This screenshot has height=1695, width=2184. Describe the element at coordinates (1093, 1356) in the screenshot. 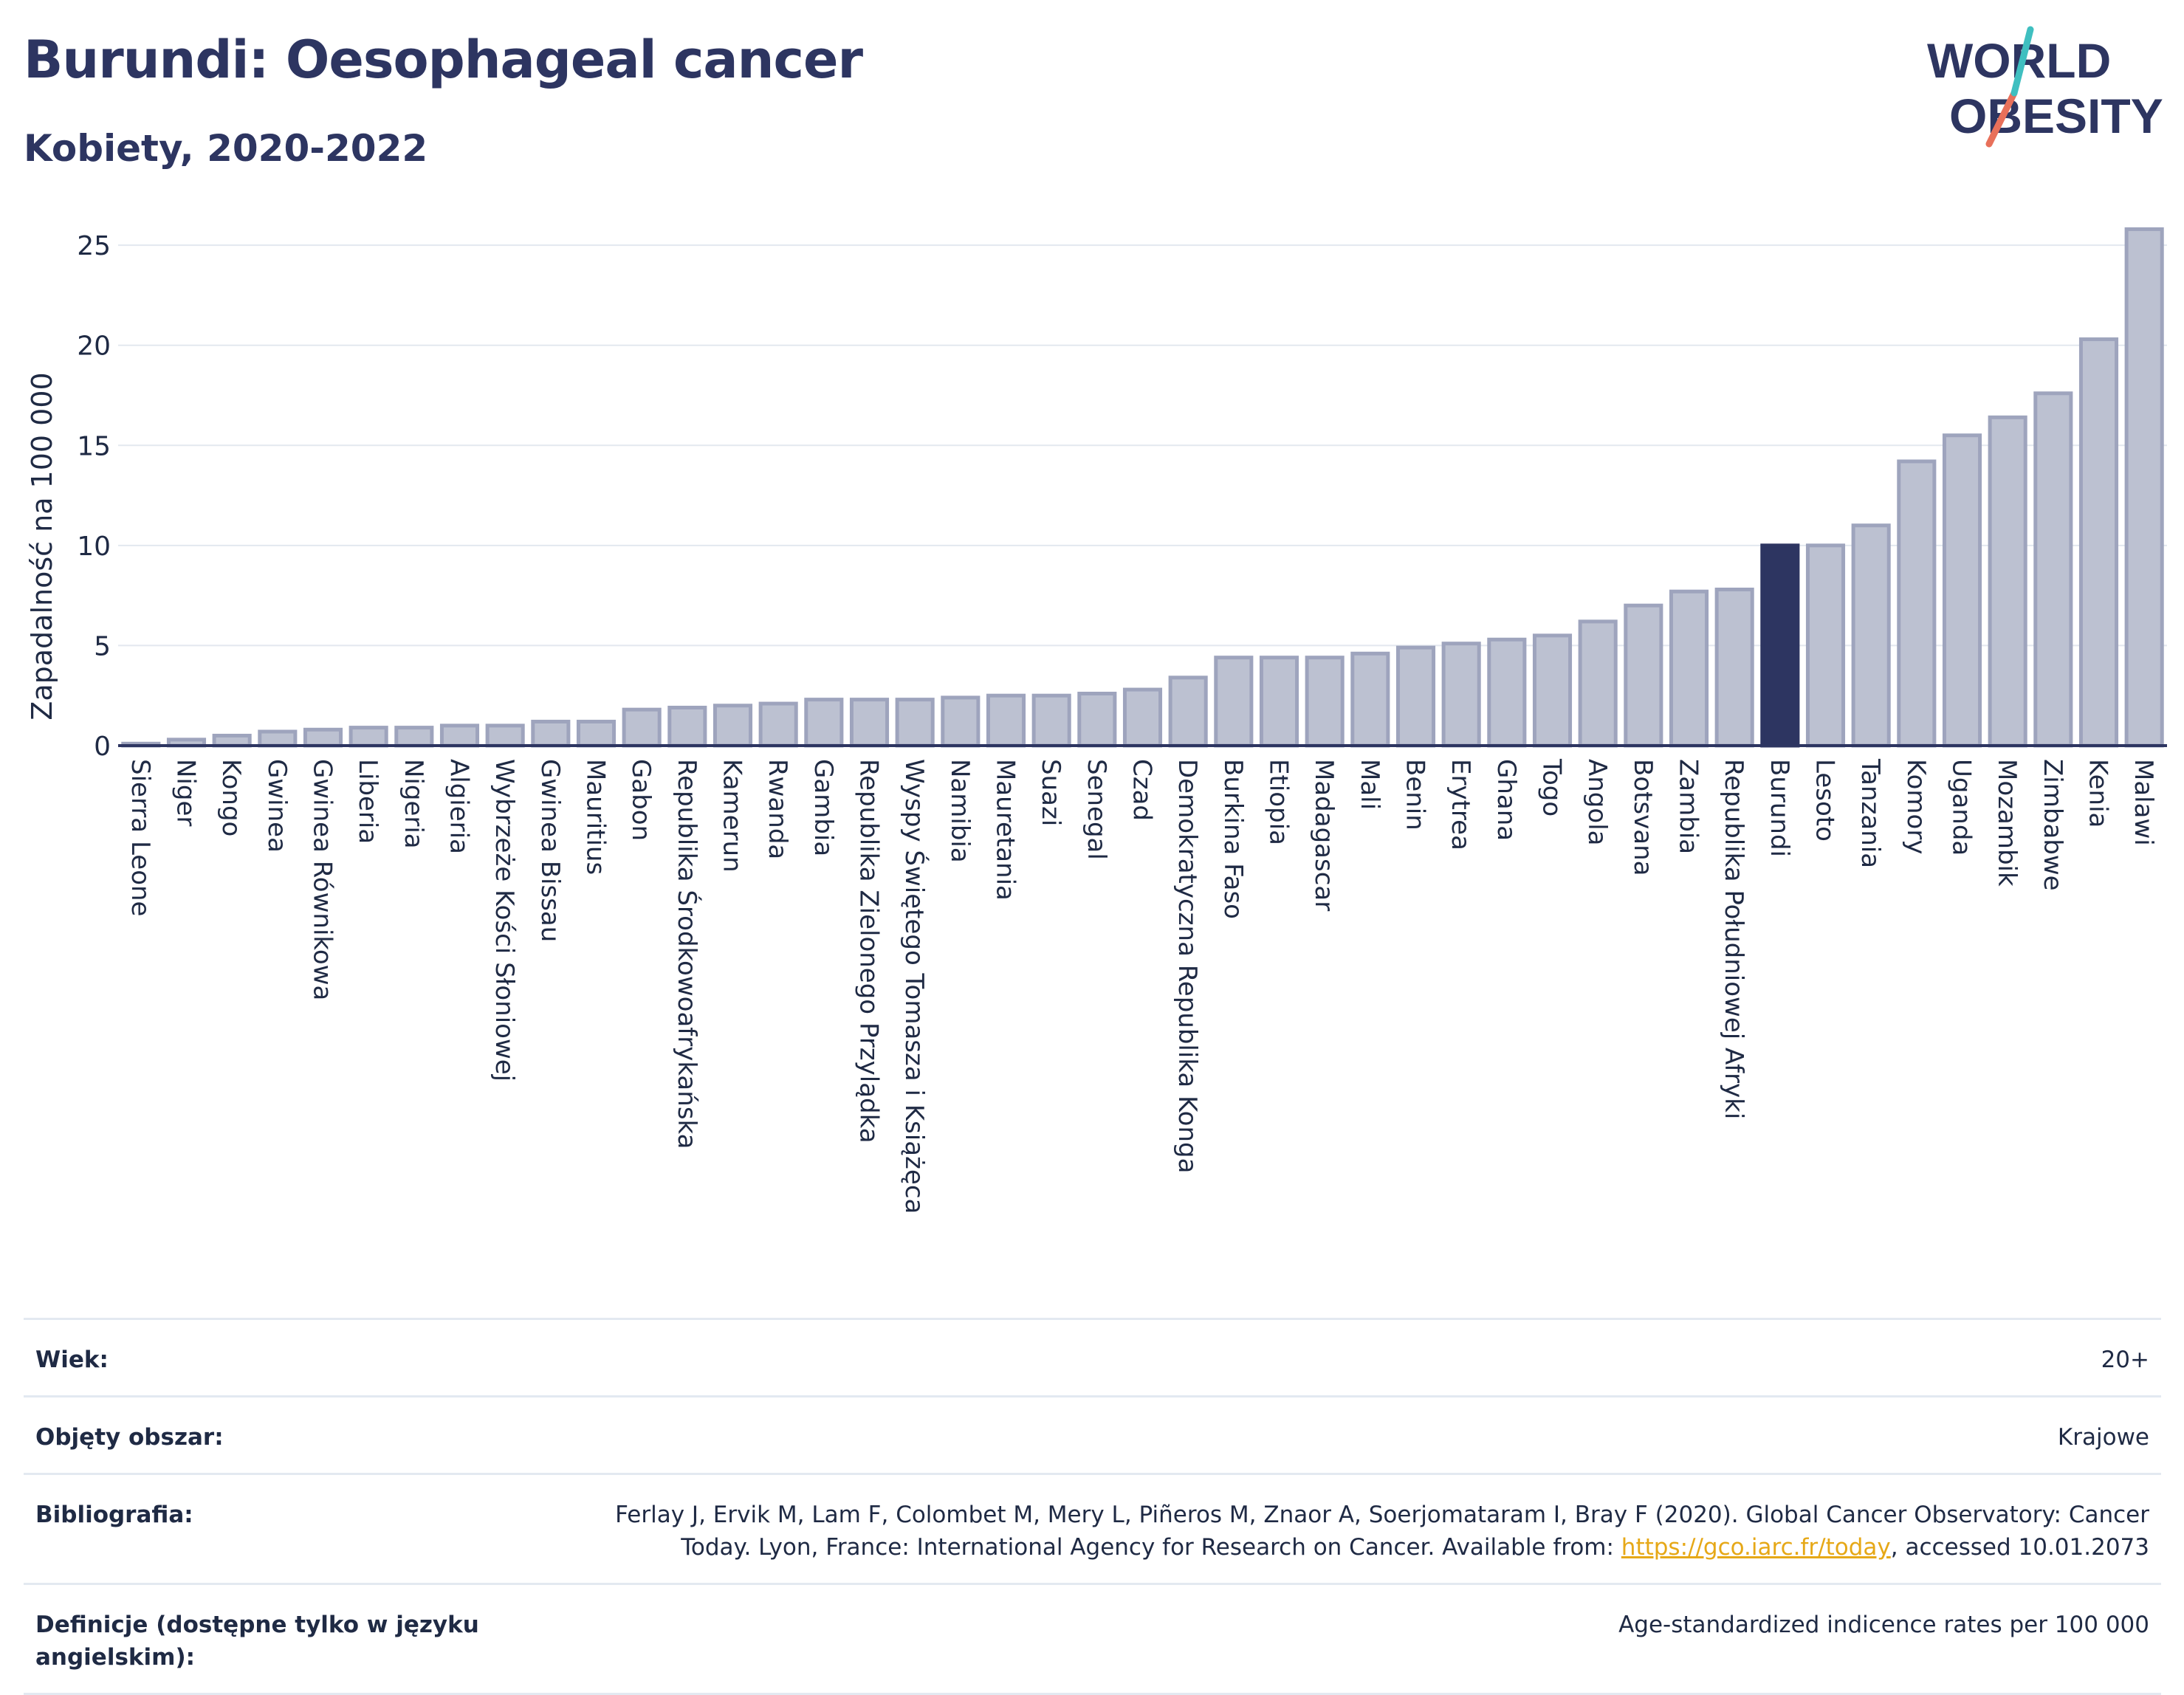

I see `meta-row-age: Wiek: 20+` at that location.